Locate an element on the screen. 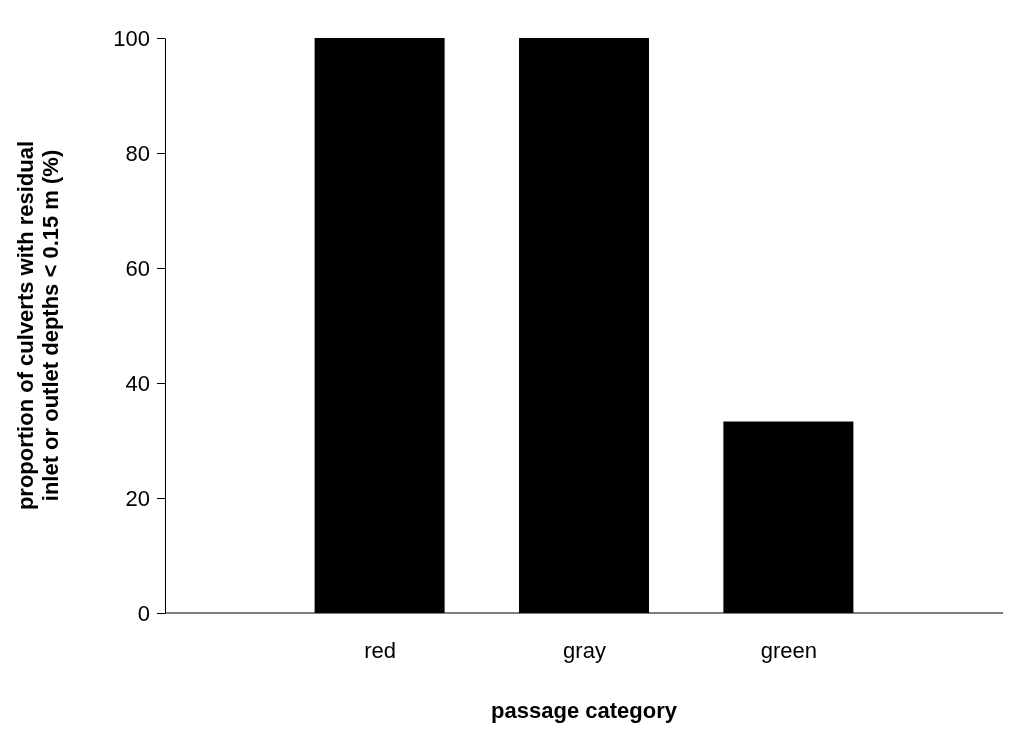 The height and width of the screenshot is (732, 1013). y-tick-label: 0 is located at coordinates (143, 613).